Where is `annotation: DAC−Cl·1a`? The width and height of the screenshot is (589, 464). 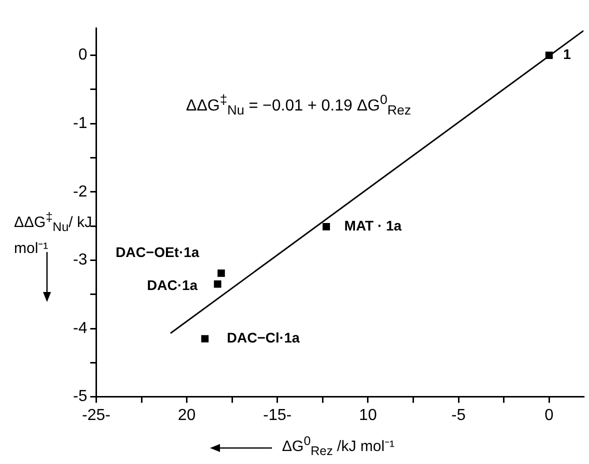
annotation: DAC−Cl·1a is located at coordinates (263, 338).